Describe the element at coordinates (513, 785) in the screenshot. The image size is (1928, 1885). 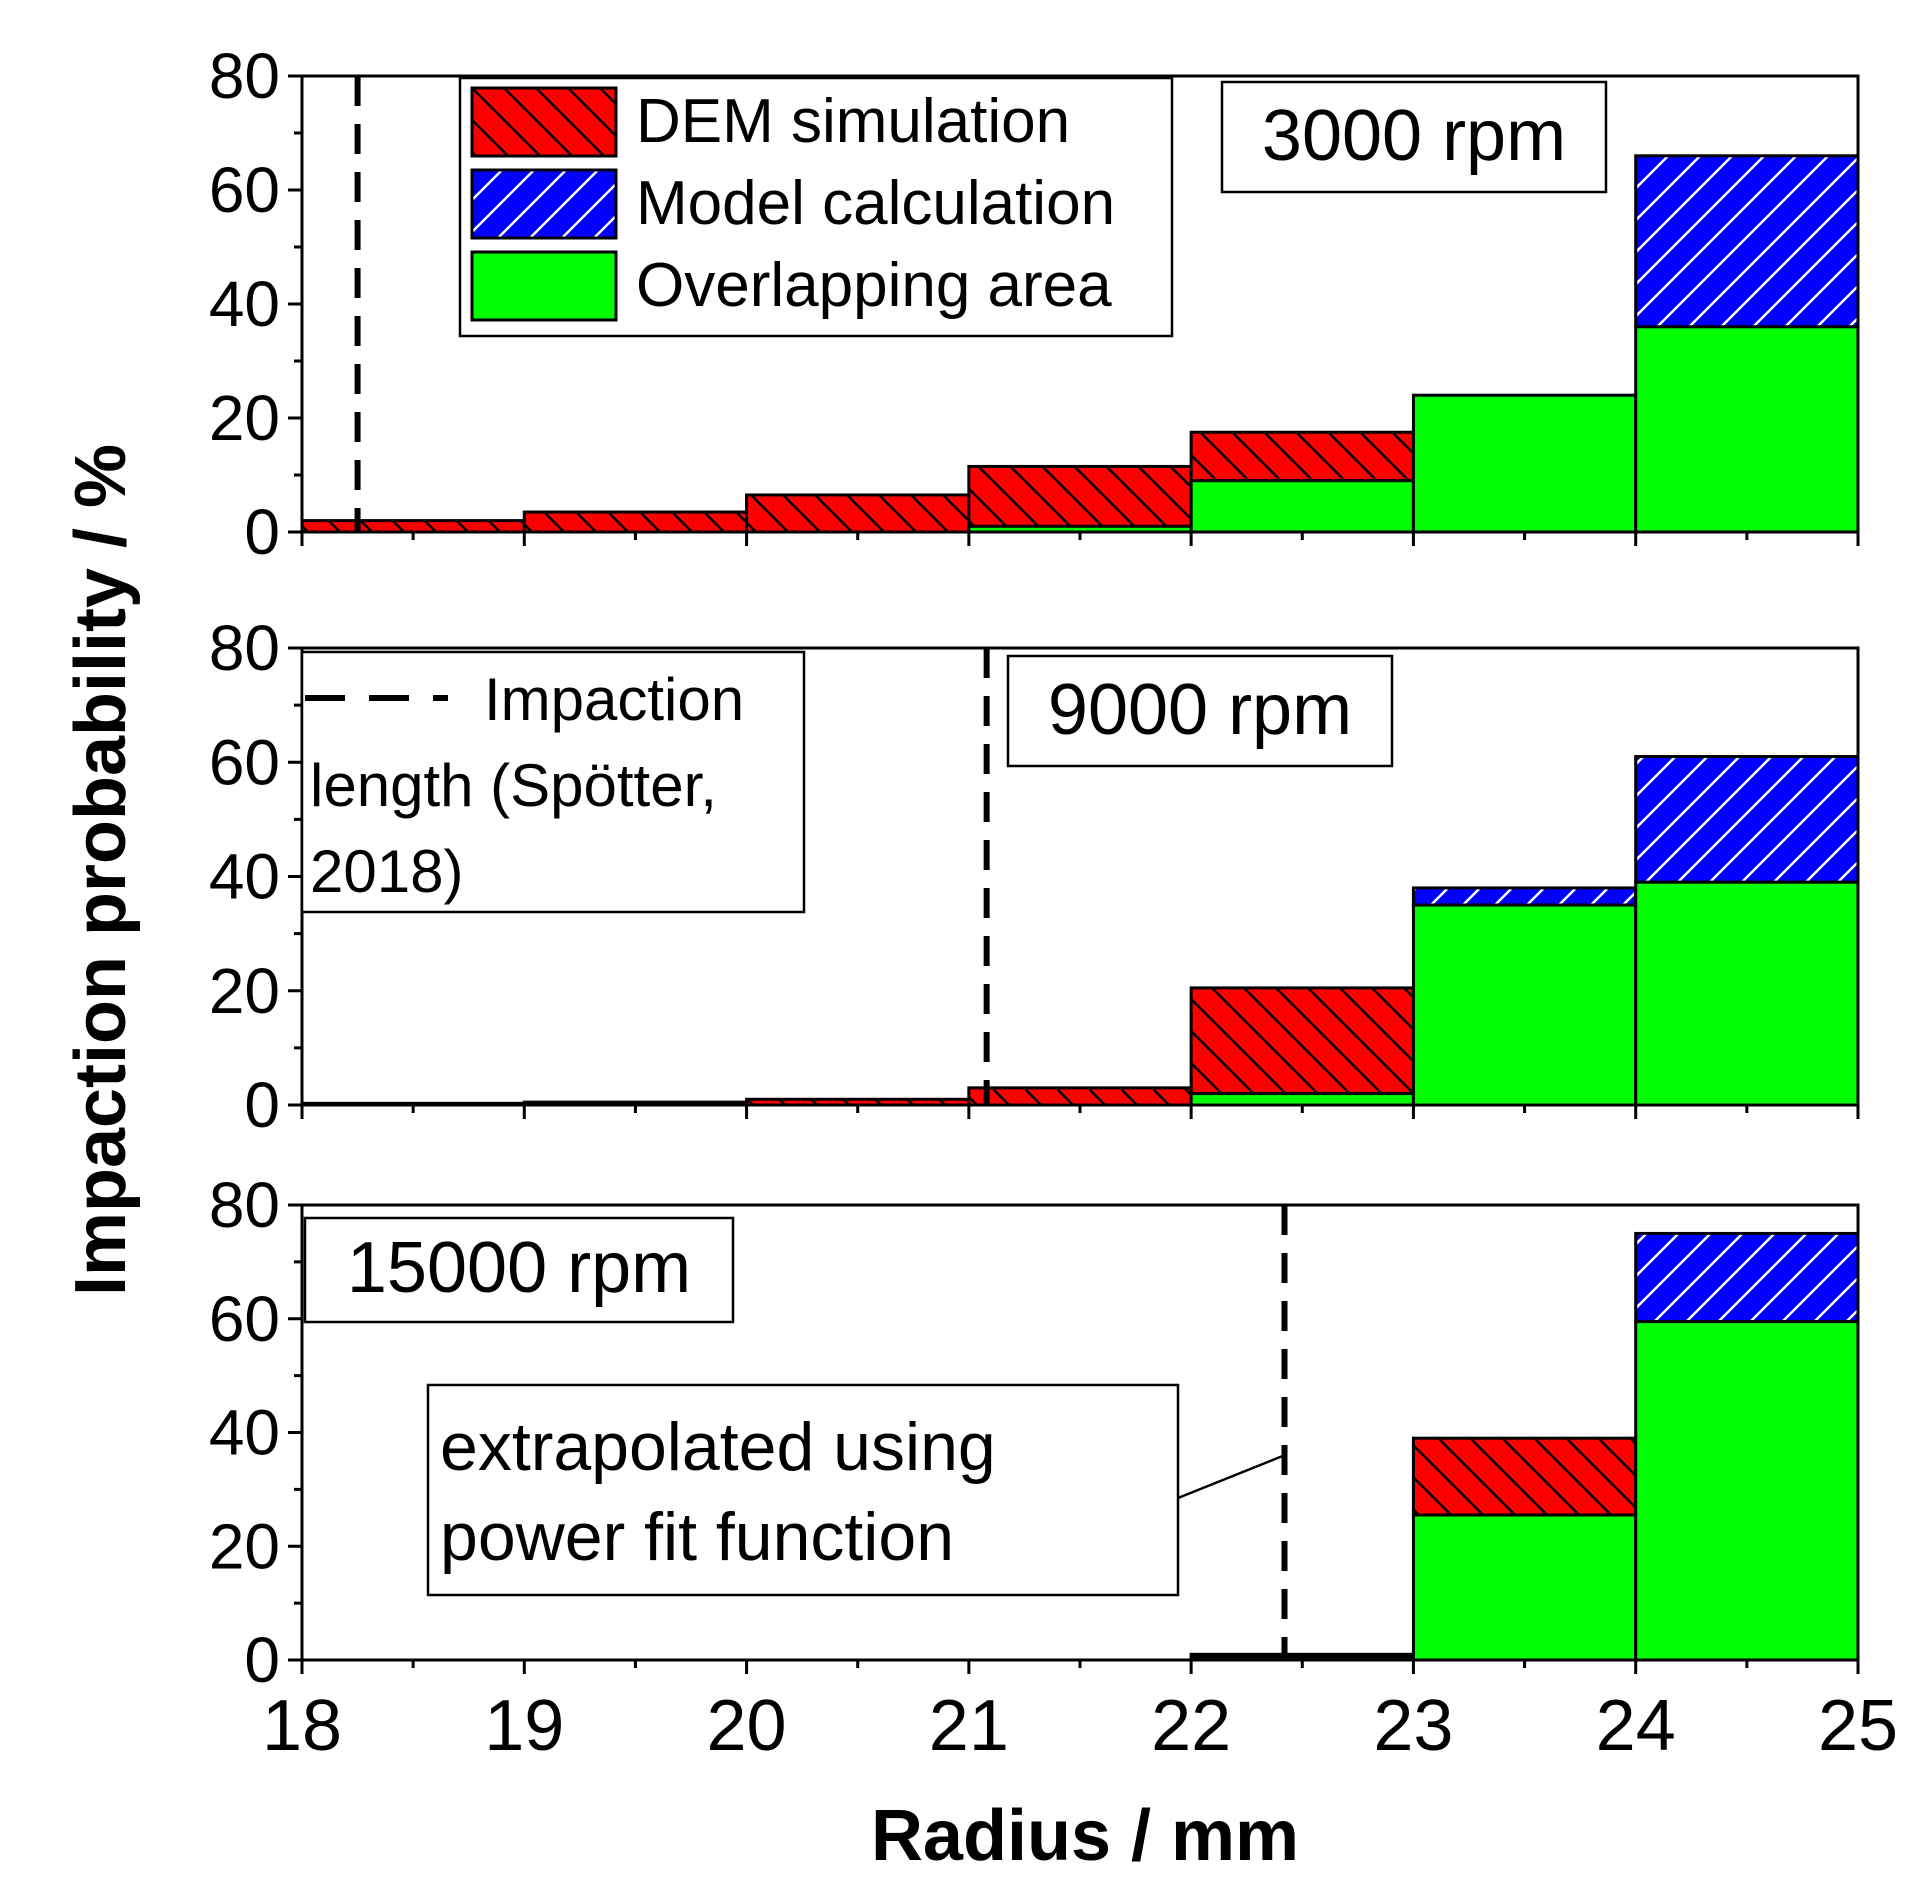
I see `impaction-legend-line: length (Spötter,` at that location.